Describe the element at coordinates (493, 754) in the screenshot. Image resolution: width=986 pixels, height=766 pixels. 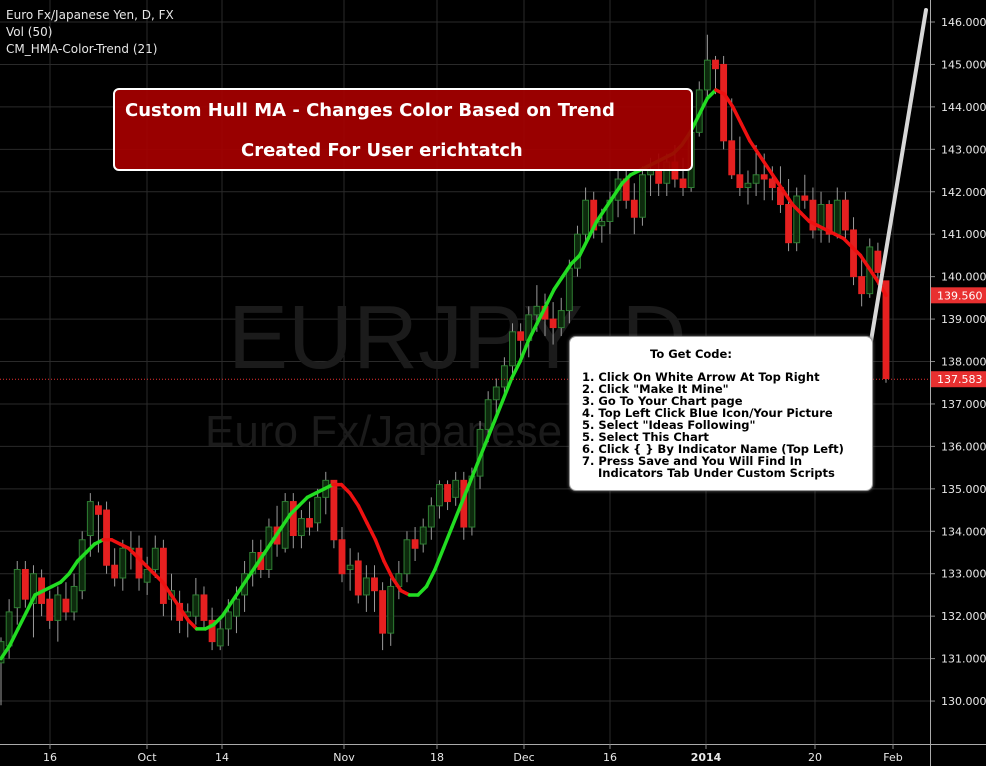
I see `time-axis: 16 Oct 14 Nov 18 Dec 16 2014 20 Feb` at that location.